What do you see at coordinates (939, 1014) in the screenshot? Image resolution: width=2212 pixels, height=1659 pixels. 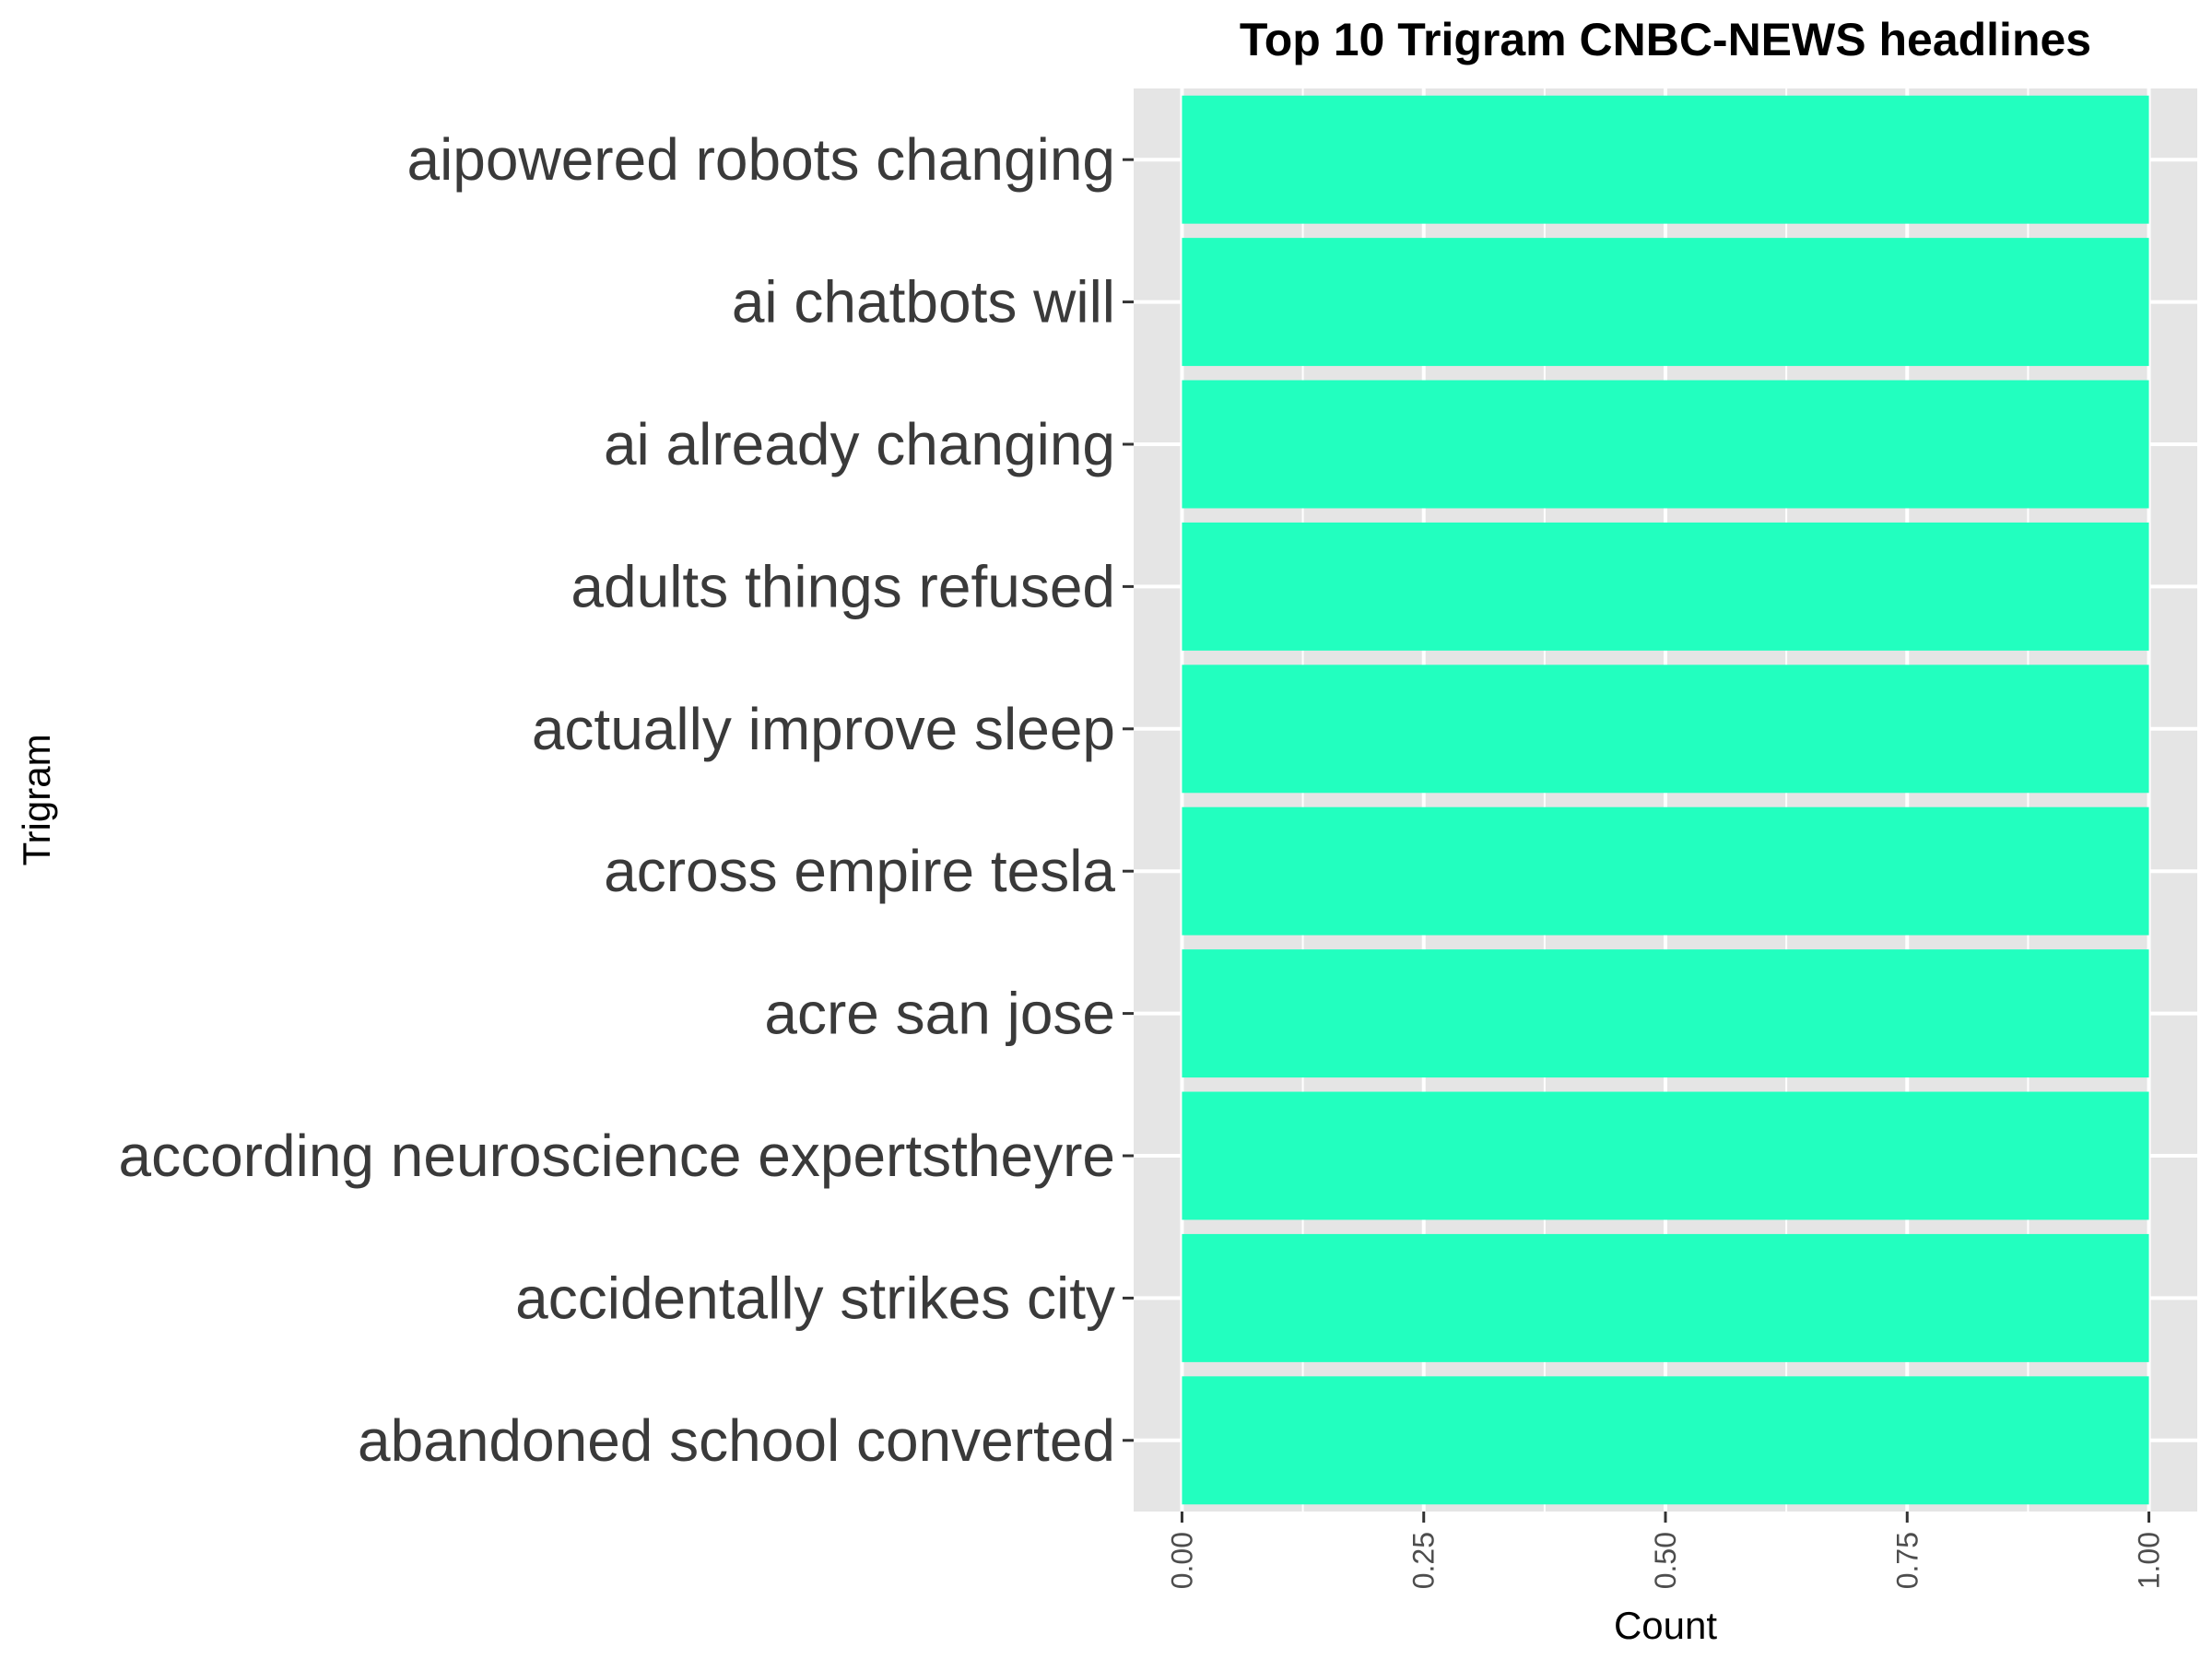 I see `y-tick-label: acre san jose` at bounding box center [939, 1014].